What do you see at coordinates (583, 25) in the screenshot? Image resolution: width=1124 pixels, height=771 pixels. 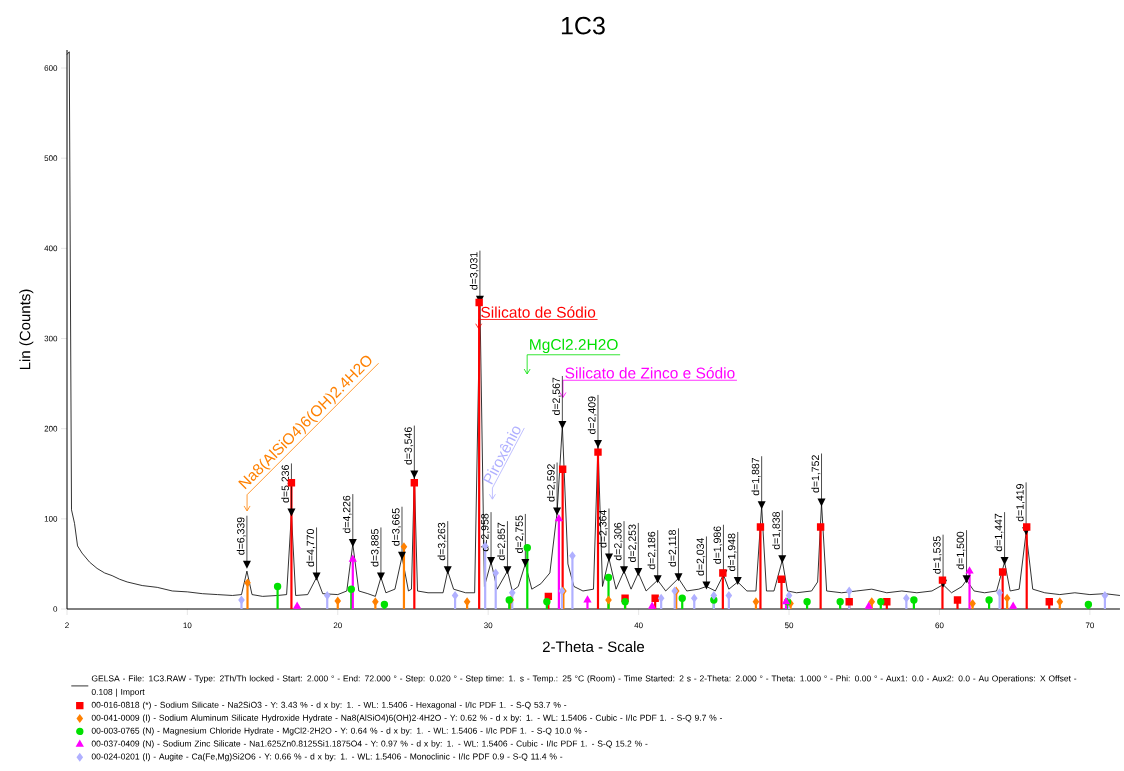 I see `chart-title: 1C3` at bounding box center [583, 25].